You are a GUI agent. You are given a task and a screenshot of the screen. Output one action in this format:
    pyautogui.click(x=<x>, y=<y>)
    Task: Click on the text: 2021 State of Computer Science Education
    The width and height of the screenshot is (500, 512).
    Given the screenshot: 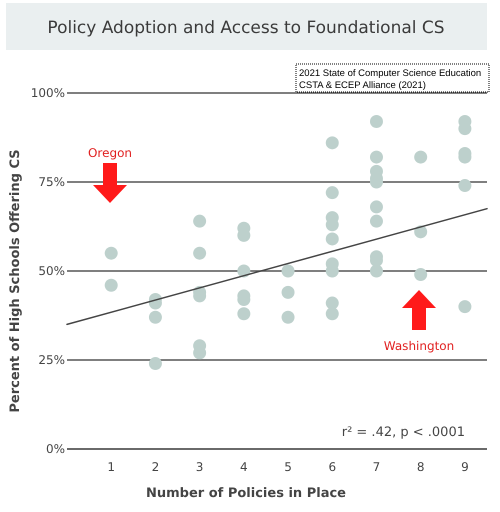 What is the action you would take?
    pyautogui.click(x=390, y=73)
    